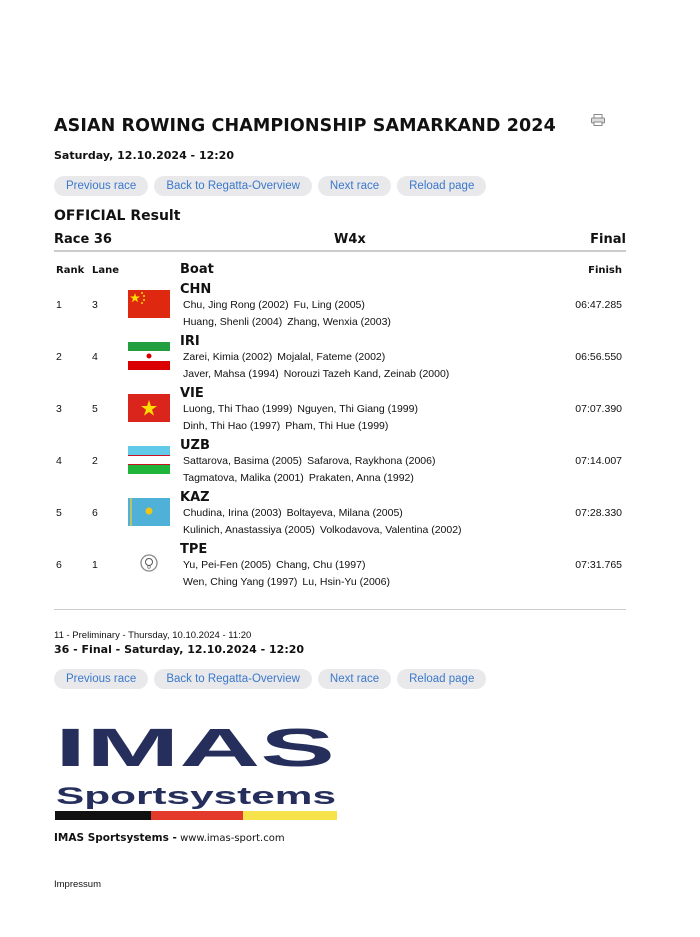 The width and height of the screenshot is (700, 937). What do you see at coordinates (59, 565) in the screenshot?
I see `rank: 6` at bounding box center [59, 565].